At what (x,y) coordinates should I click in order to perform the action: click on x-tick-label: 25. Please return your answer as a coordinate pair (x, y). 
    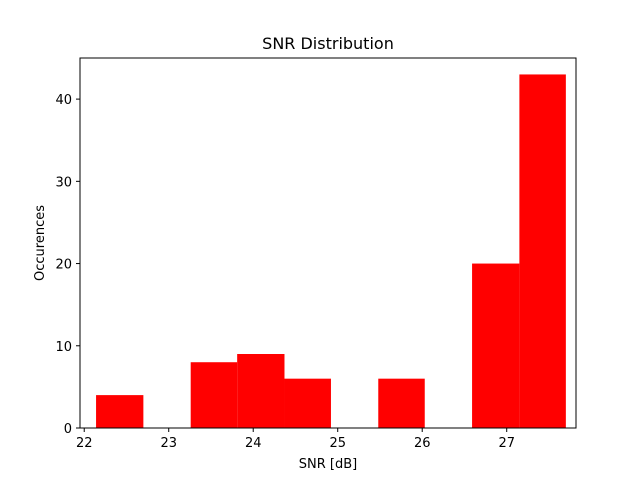
    Looking at the image, I should click on (337, 443).